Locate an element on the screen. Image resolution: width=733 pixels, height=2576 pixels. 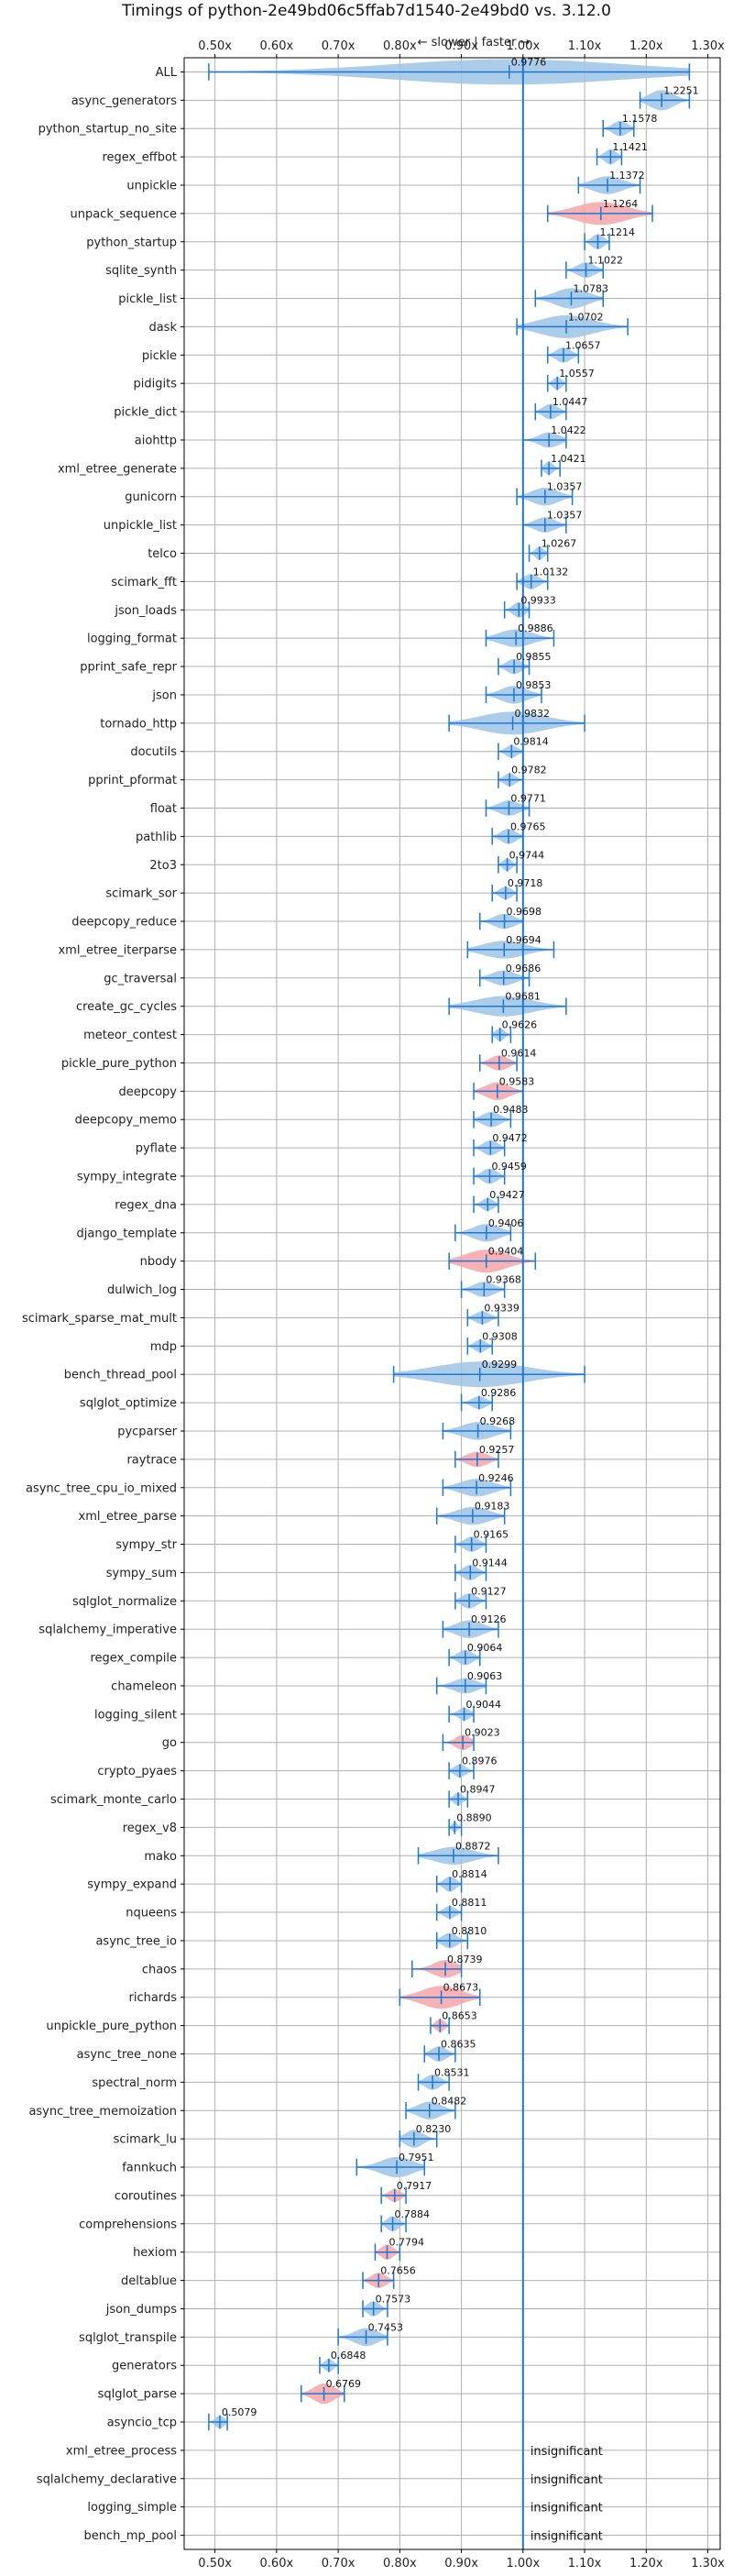
category-label: meteor_contest is located at coordinates (130, 1035).